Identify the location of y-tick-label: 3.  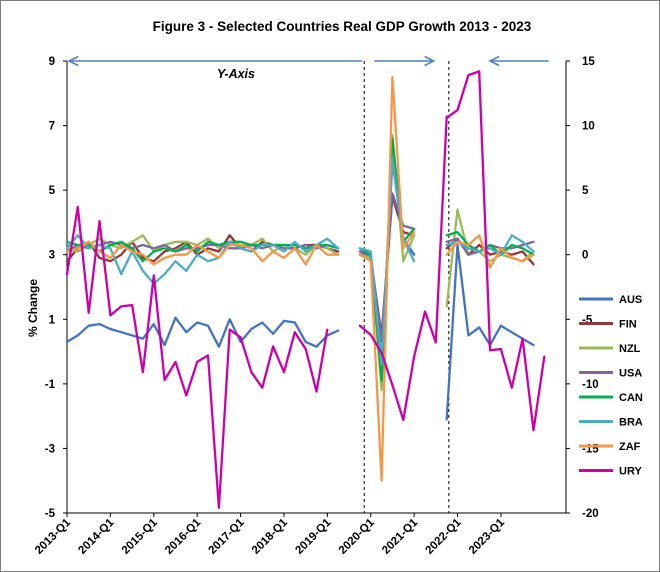
(52, 256).